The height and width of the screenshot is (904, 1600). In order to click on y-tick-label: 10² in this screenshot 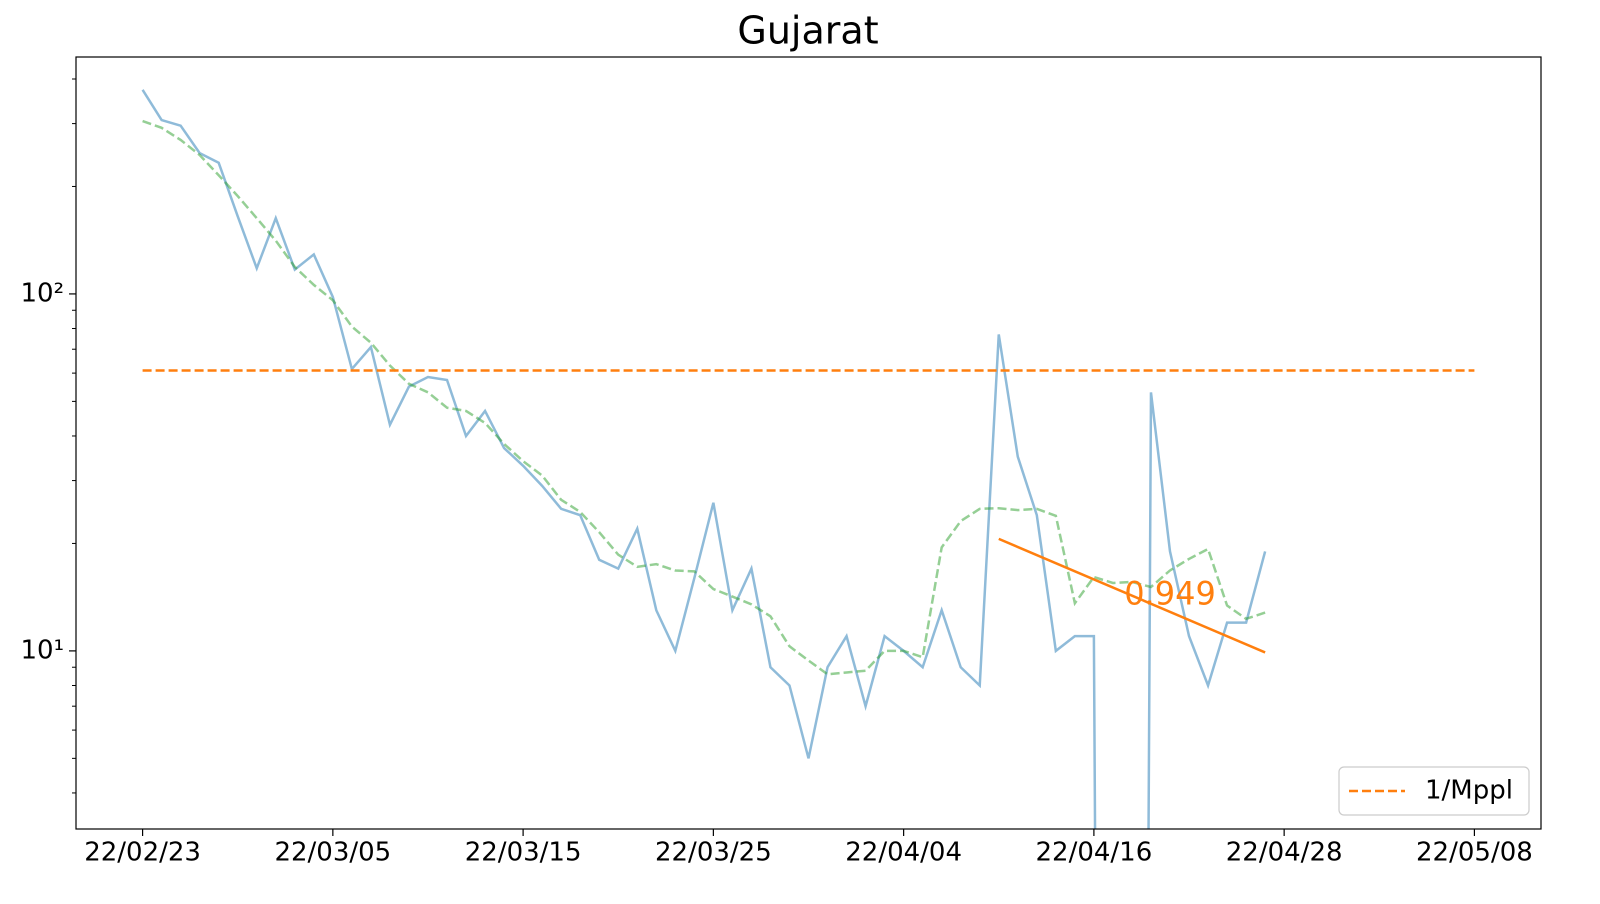, I will do `click(42, 293)`.